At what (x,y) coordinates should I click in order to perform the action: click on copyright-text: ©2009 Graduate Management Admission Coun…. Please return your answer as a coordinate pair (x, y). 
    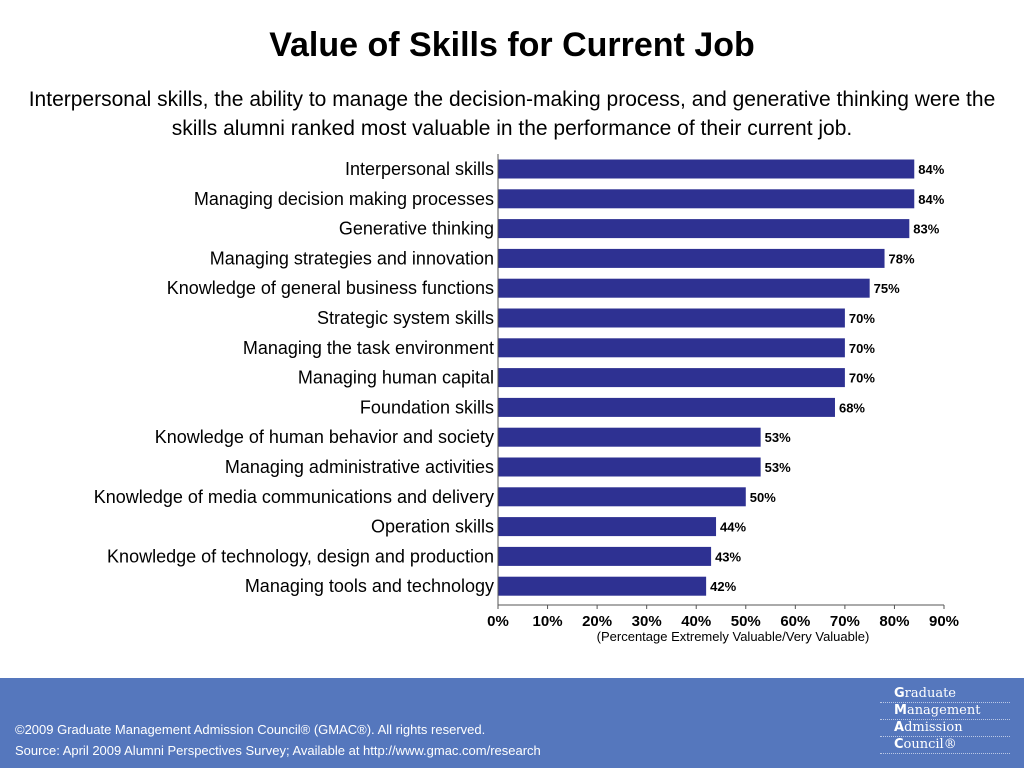
    Looking at the image, I should click on (250, 729).